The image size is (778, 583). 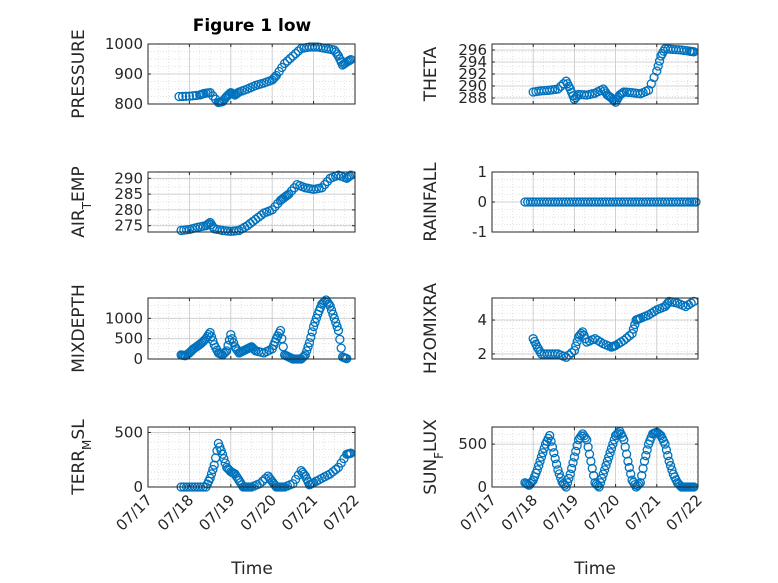 I want to click on subplot-pressure: 800 900 1000 PRESSURE, so click(x=212, y=74).